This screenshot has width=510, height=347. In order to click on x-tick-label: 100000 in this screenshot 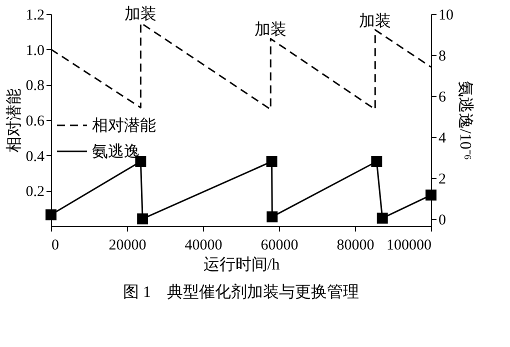, I will do `click(409, 246)`.